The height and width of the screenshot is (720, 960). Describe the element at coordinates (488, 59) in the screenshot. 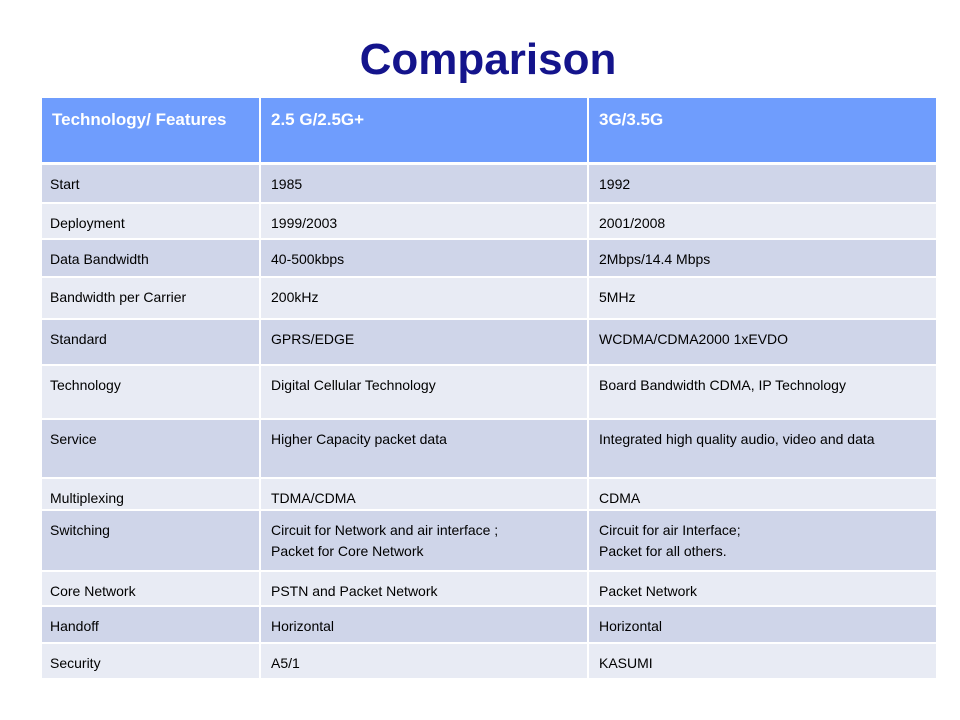

I see `slide-title: Comparison` at that location.